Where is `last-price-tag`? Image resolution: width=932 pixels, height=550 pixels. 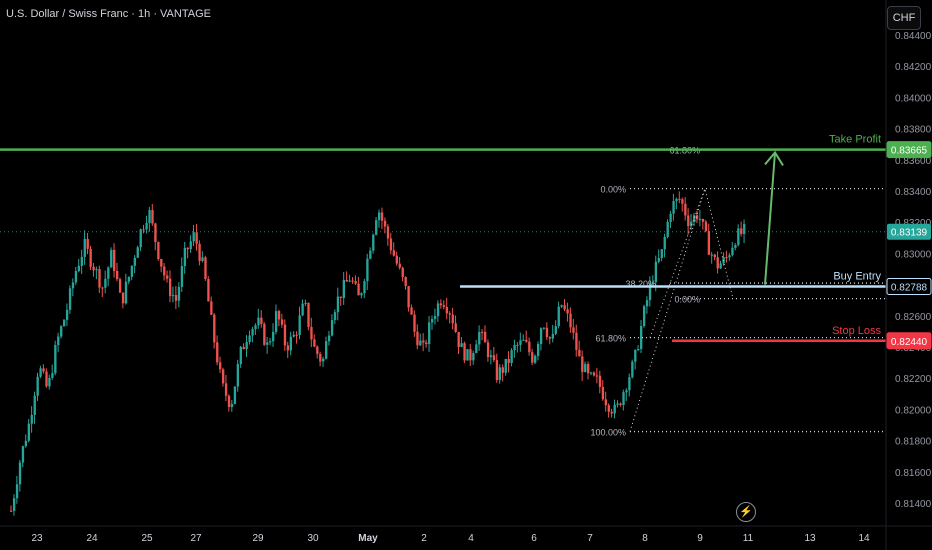 last-price-tag is located at coordinates (909, 231).